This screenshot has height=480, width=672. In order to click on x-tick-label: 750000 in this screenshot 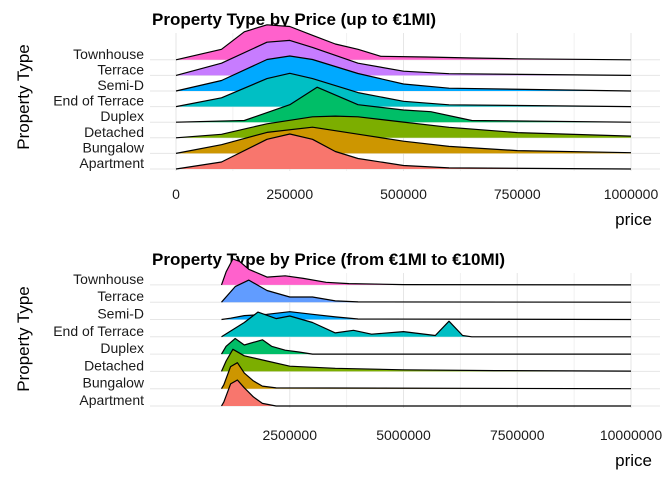, I will do `click(517, 194)`.